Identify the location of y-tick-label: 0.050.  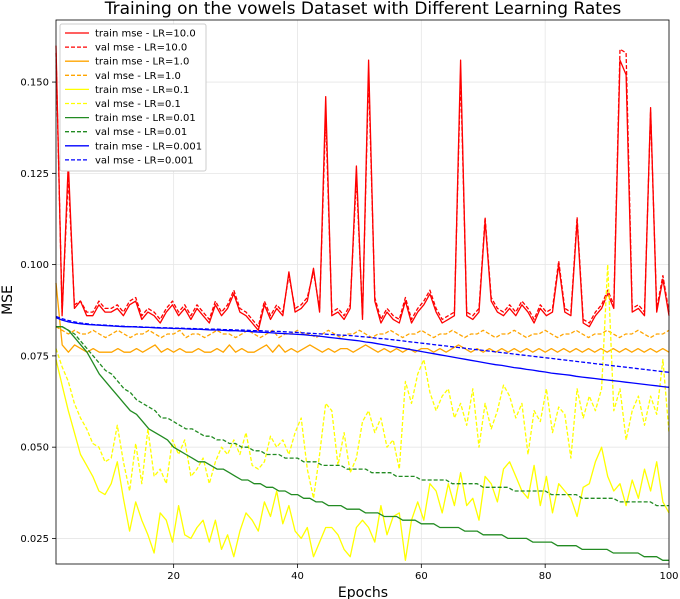
(34, 448).